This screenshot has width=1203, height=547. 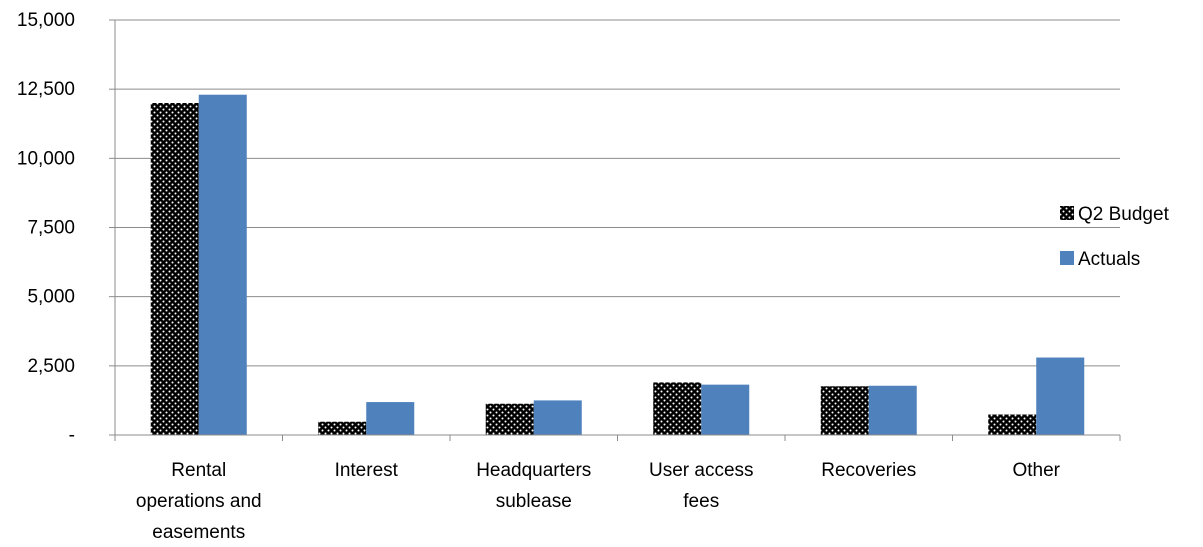 What do you see at coordinates (46, 158) in the screenshot?
I see `y-tick-label: 10,000` at bounding box center [46, 158].